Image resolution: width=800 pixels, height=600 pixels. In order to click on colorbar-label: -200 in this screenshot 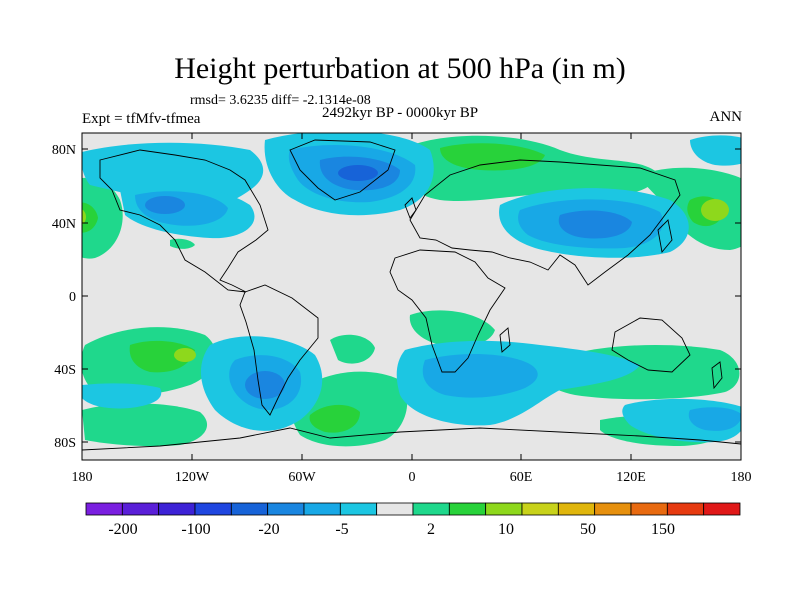, I will do `click(122, 529)`.